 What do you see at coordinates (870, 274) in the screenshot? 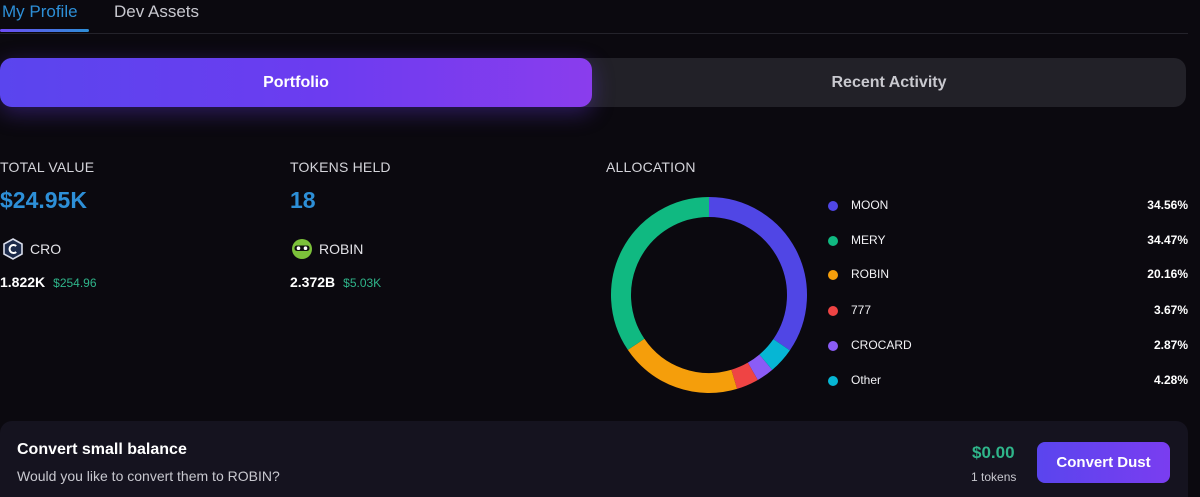
I see `legend-label: ROBIN` at bounding box center [870, 274].